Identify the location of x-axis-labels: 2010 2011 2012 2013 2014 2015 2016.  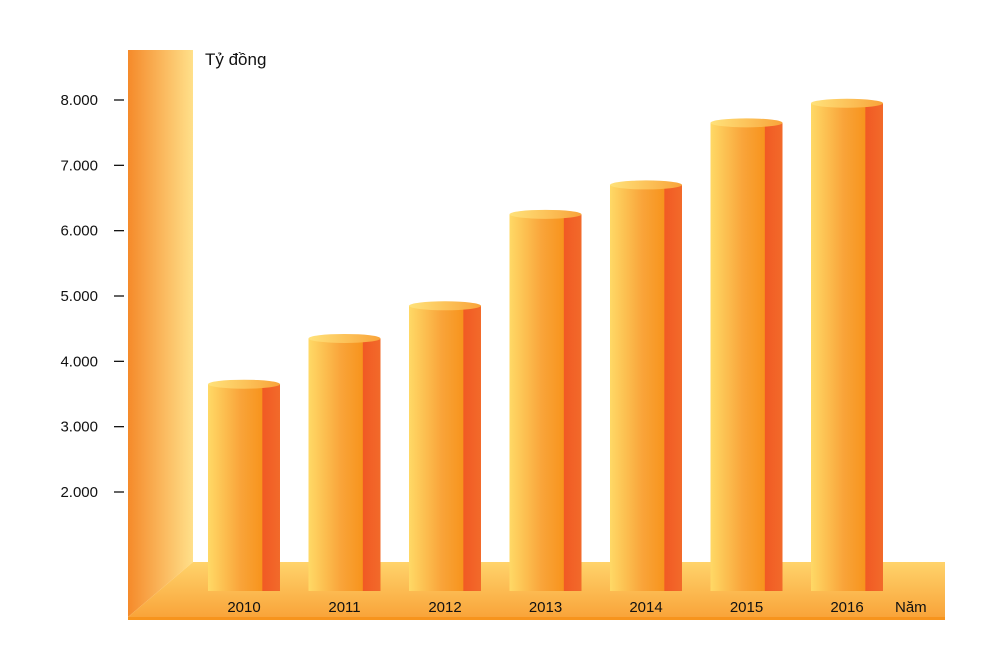
(545, 607).